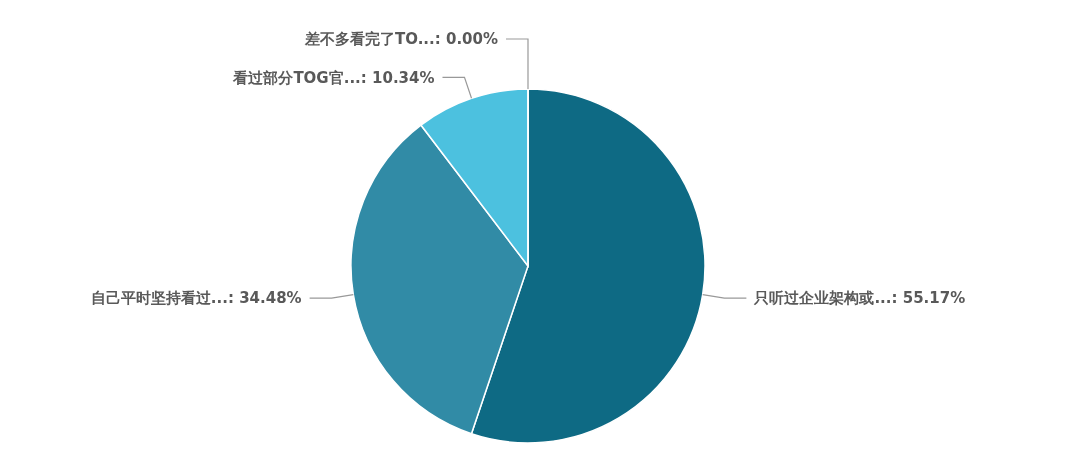  I want to click on category-label: 差不多看完了TO...: 0.00%, so click(401, 39).